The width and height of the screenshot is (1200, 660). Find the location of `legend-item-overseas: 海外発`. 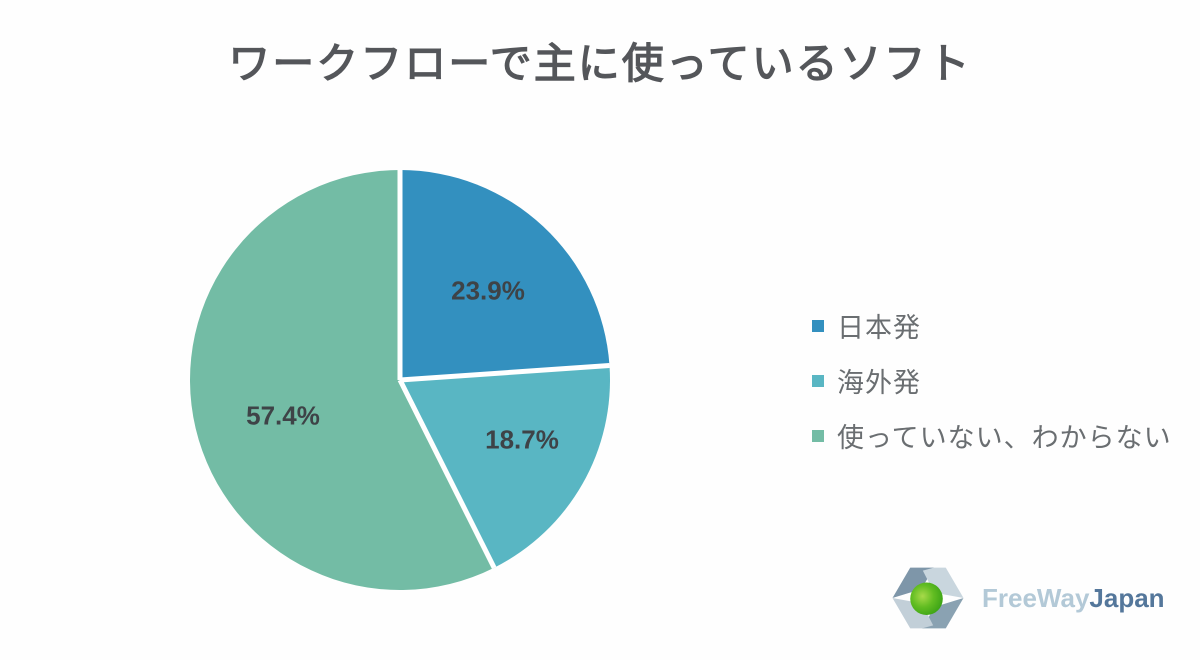

legend-item-overseas: 海外発 is located at coordinates (992, 380).